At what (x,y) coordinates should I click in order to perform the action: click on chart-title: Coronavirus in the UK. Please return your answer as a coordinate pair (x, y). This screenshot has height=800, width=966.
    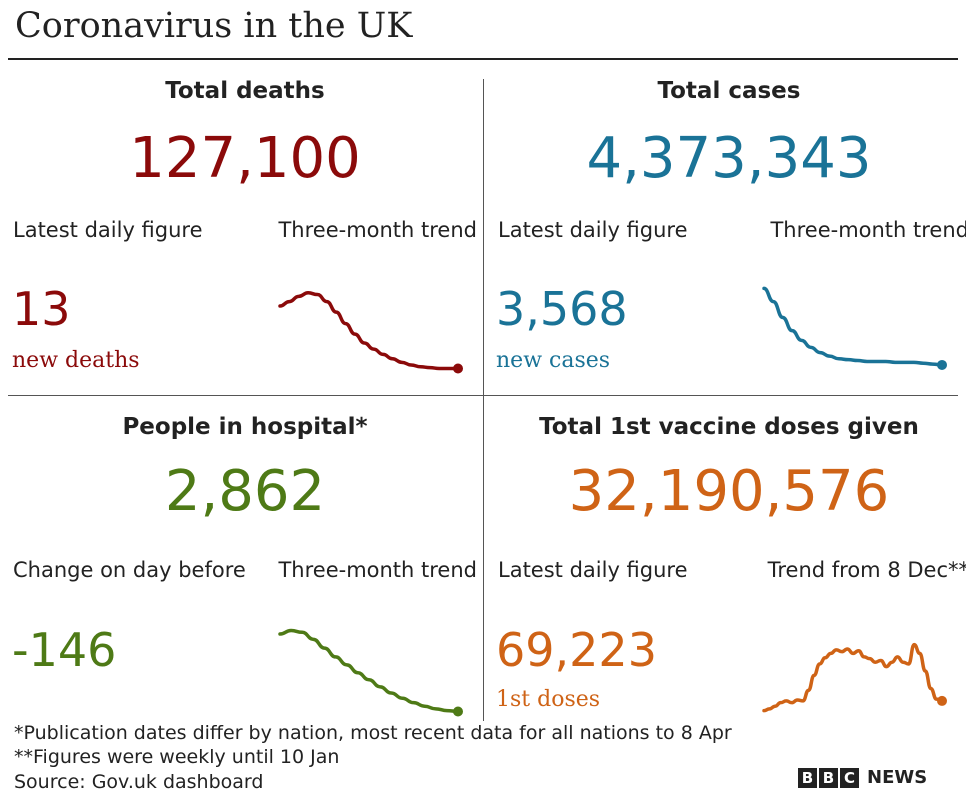
    Looking at the image, I should click on (214, 26).